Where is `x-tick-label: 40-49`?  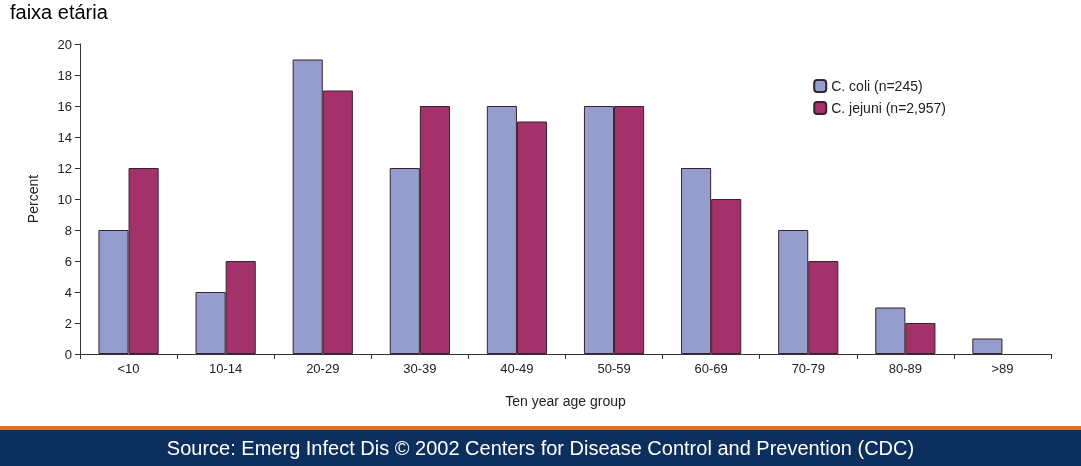
x-tick-label: 40-49 is located at coordinates (517, 368).